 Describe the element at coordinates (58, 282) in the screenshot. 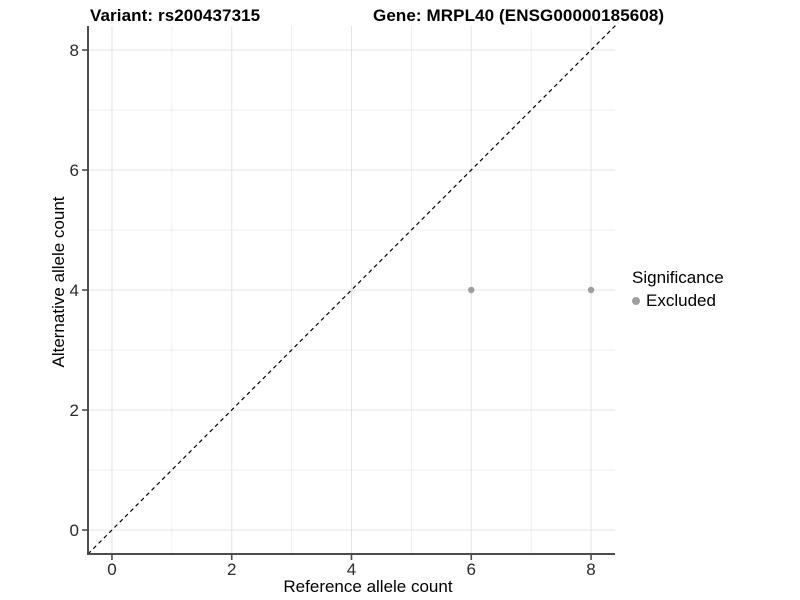

I see `y-axis-title: Alternative allele count` at that location.